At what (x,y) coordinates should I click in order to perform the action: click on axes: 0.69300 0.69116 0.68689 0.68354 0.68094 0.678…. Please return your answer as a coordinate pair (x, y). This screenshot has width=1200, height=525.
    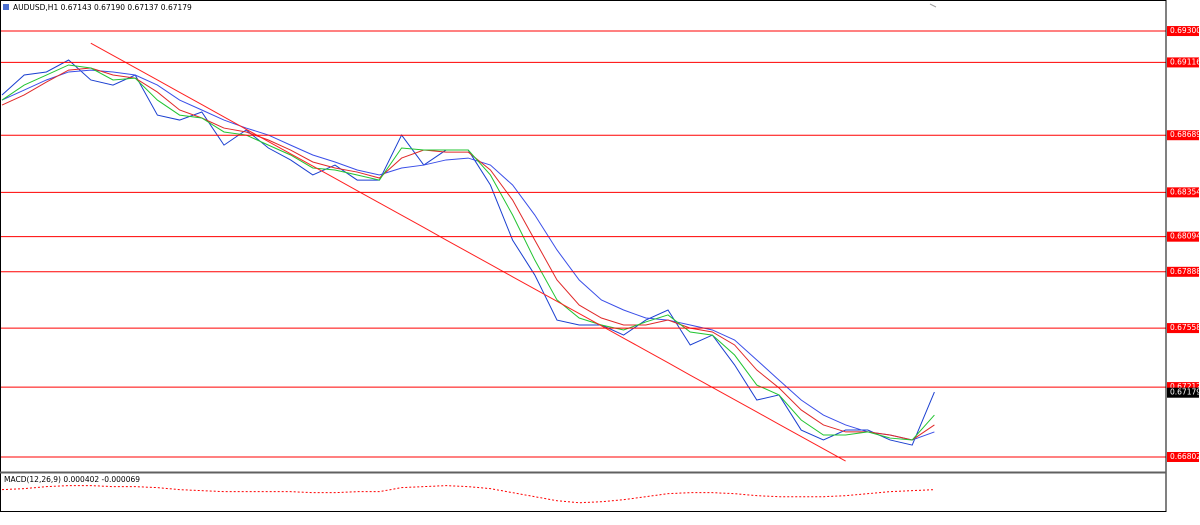
    Looking at the image, I should click on (1183, 244).